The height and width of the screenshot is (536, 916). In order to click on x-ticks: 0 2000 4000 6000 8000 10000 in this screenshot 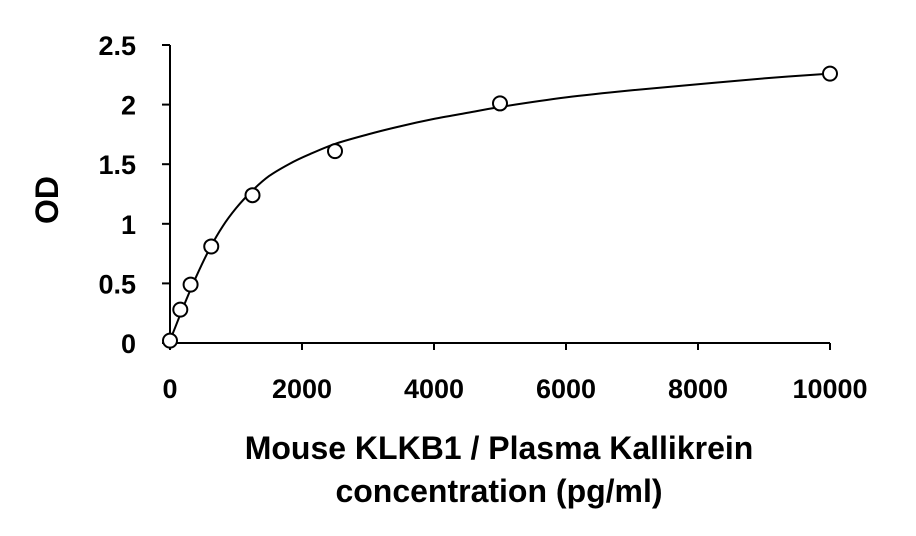, I will do `click(515, 373)`.